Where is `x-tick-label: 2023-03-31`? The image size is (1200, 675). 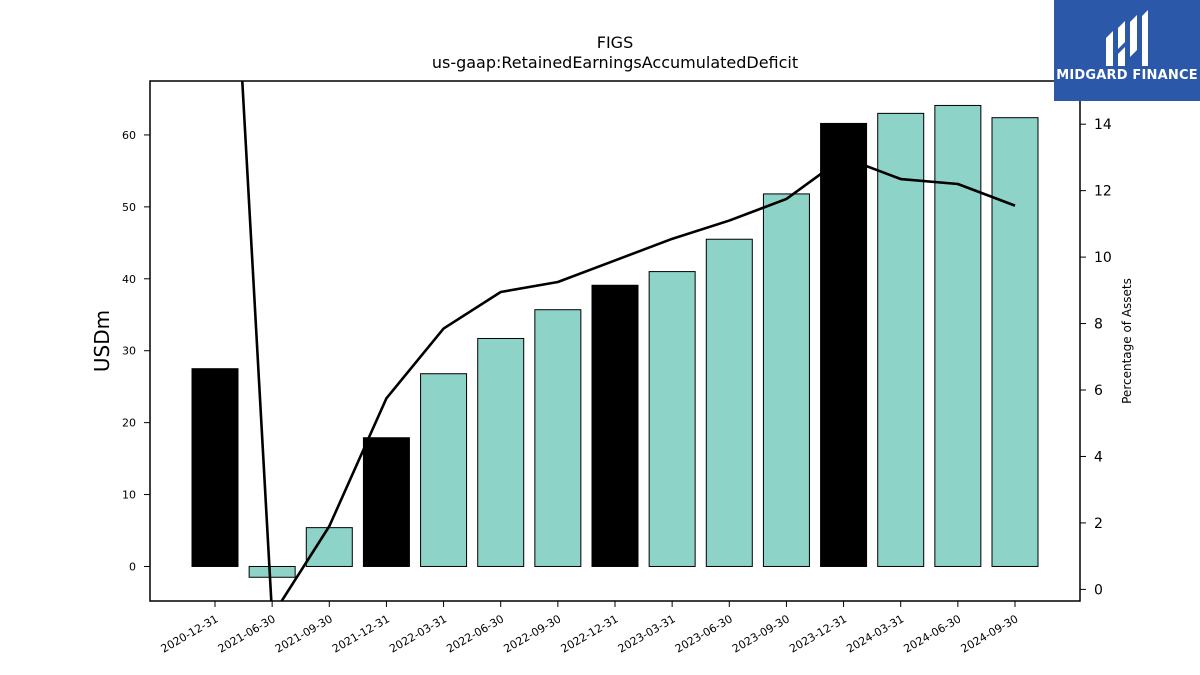
x-tick-label: 2023-03-31 is located at coordinates (647, 633).